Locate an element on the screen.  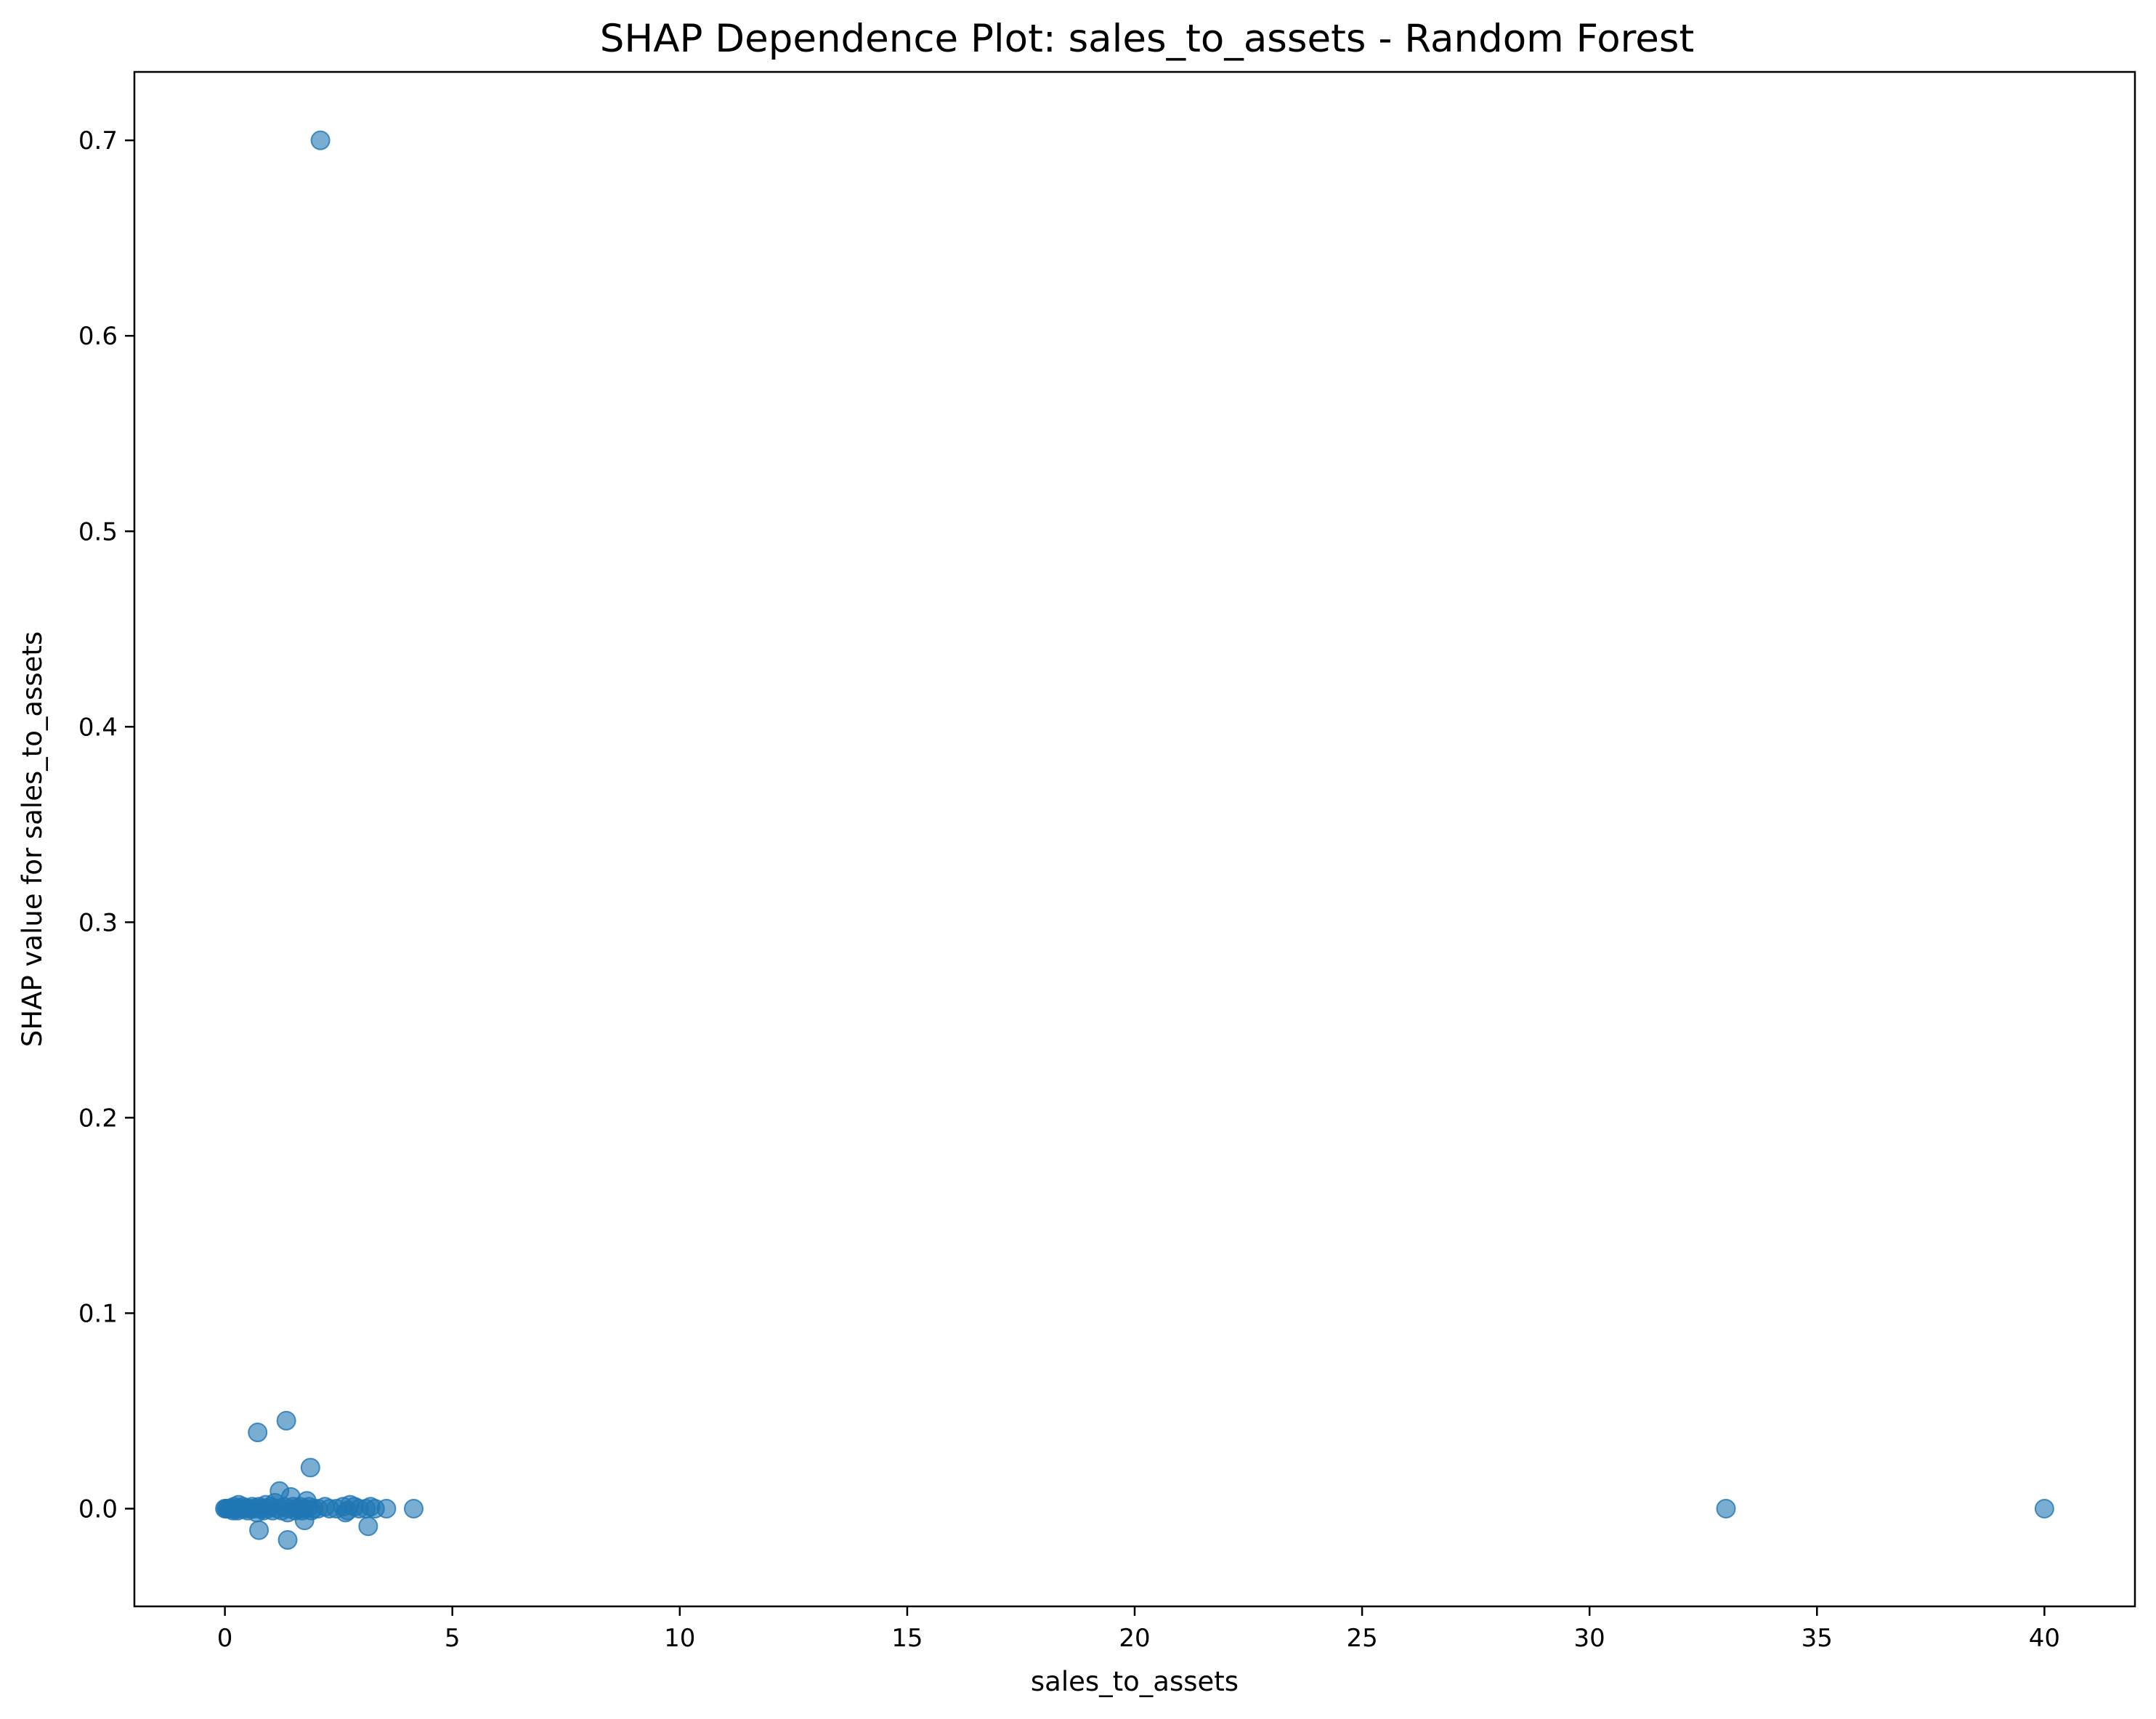
x-tick-label: 10 is located at coordinates (679, 1638).